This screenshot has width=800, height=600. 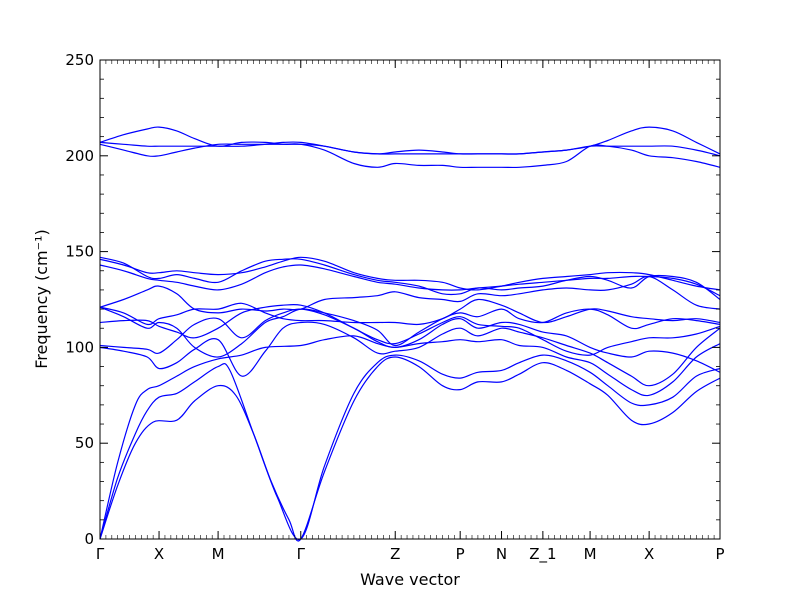 I want to click on x-tick-label: N, so click(x=501, y=554).